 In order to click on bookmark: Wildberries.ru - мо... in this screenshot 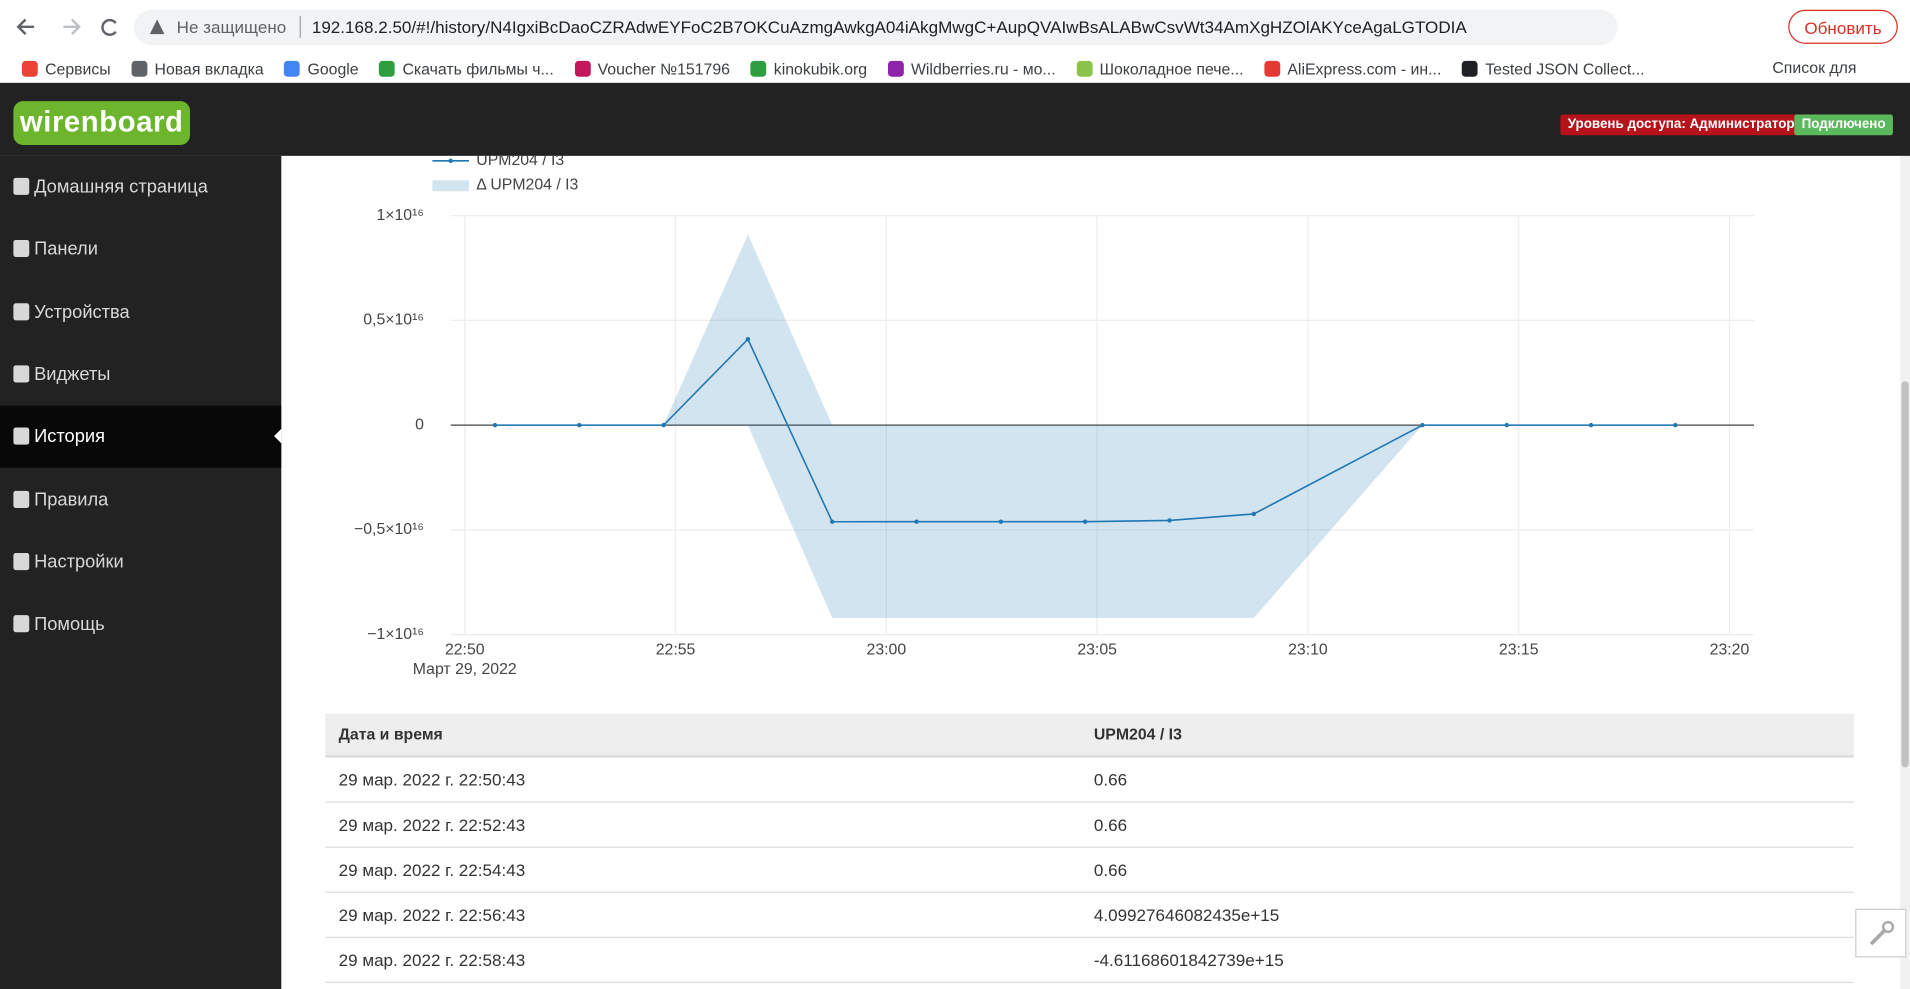, I will do `click(971, 68)`.